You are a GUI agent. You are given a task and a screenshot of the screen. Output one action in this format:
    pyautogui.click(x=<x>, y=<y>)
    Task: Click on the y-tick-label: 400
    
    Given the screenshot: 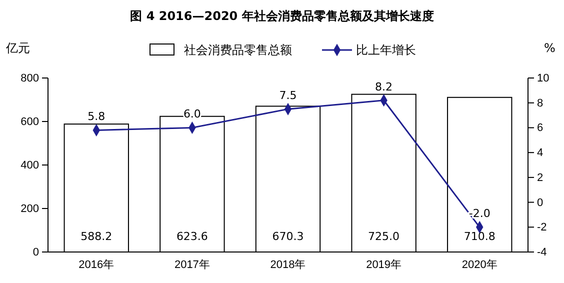 What is the action you would take?
    pyautogui.click(x=29, y=166)
    